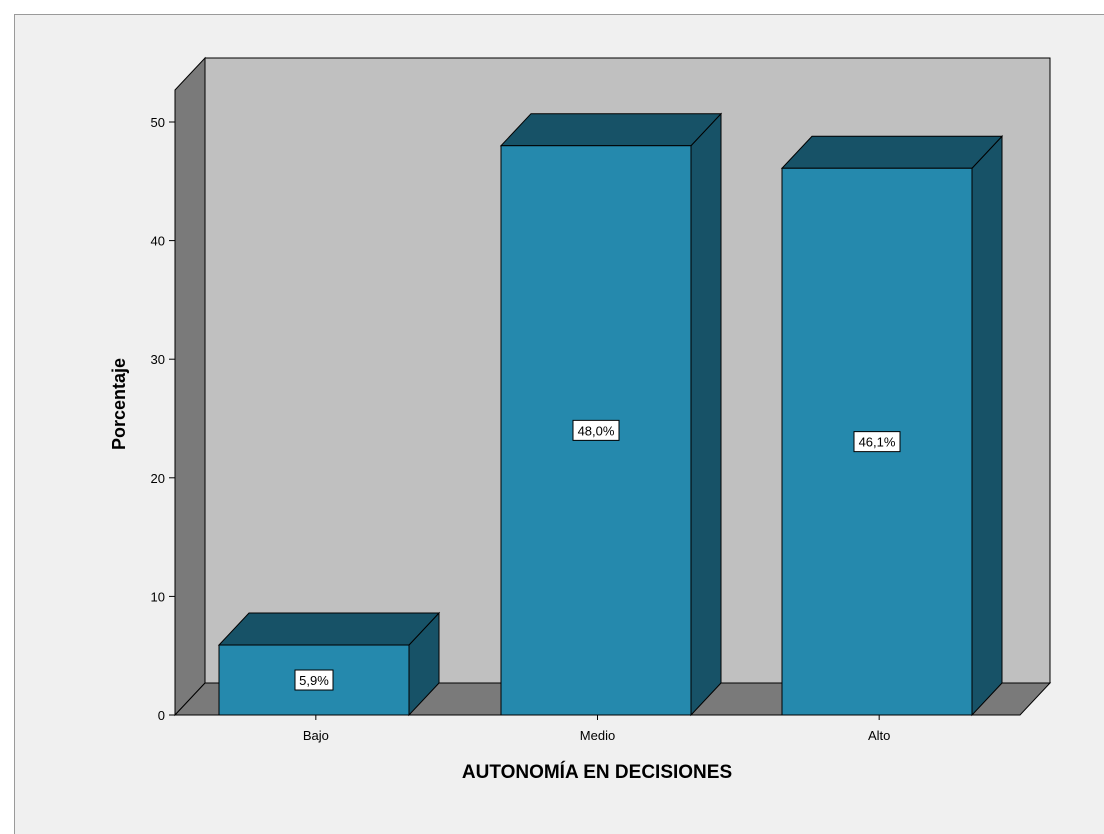 The width and height of the screenshot is (1104, 834). I want to click on x-tick-label: Bajo, so click(316, 735).